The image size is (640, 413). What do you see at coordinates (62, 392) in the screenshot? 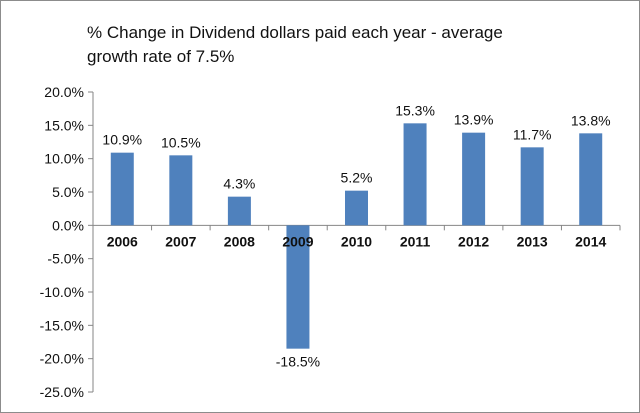
I see `y-tick-label: -25.0%` at bounding box center [62, 392].